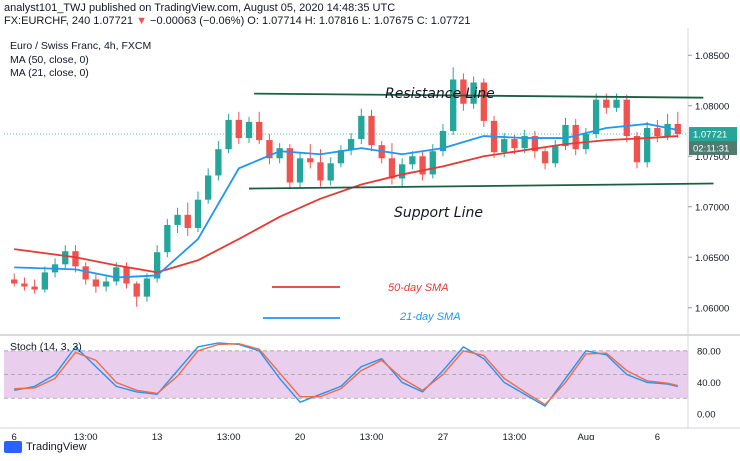 The width and height of the screenshot is (740, 461). What do you see at coordinates (709, 351) in the screenshot?
I see `stoch-tick-label: 80.00` at bounding box center [709, 351].